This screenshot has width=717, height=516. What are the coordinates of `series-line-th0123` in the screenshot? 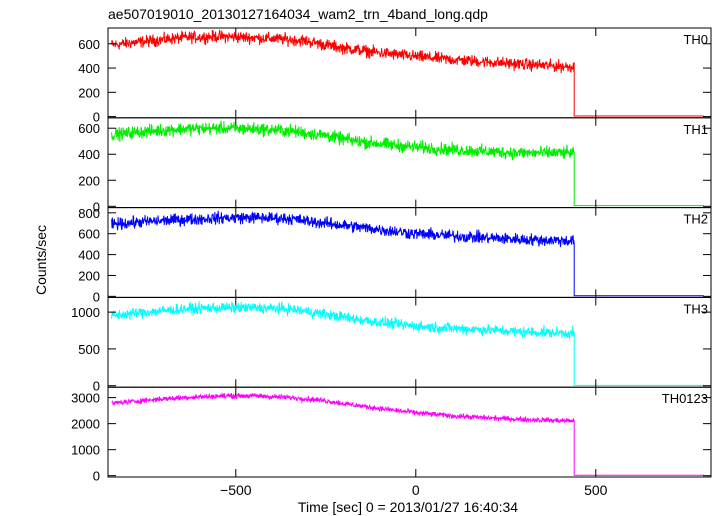 It's located at (407, 434).